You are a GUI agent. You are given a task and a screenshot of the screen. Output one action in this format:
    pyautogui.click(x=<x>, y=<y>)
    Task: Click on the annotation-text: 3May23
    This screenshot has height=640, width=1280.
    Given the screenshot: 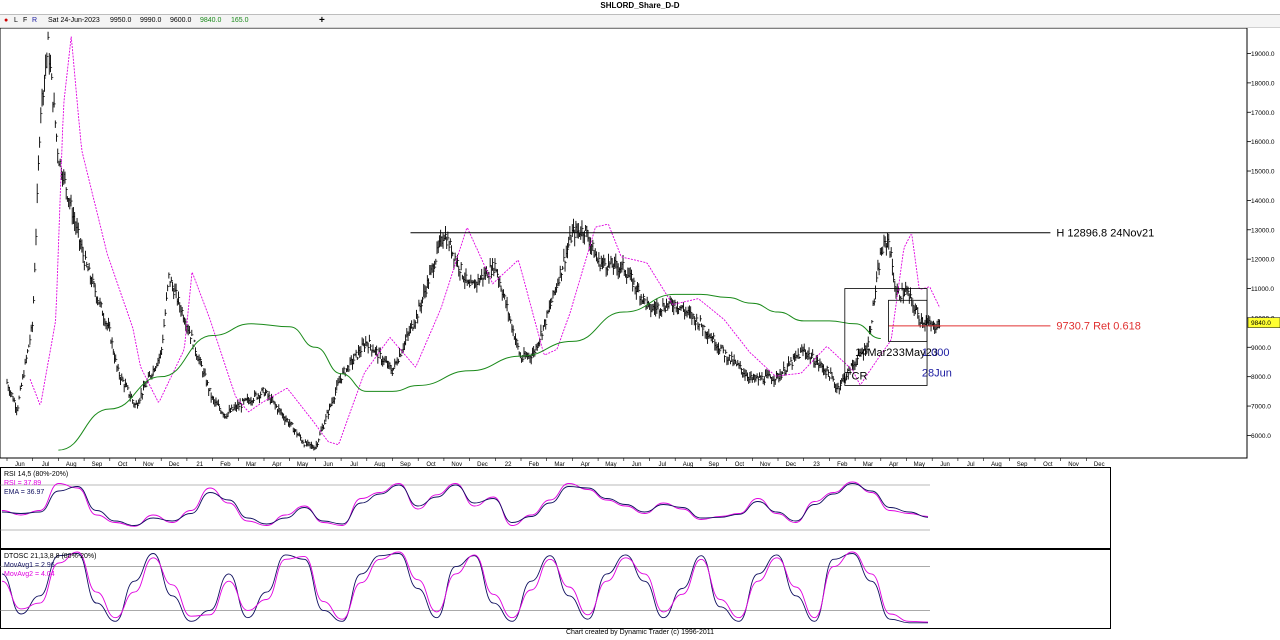 What is the action you would take?
    pyautogui.click(x=918, y=353)
    